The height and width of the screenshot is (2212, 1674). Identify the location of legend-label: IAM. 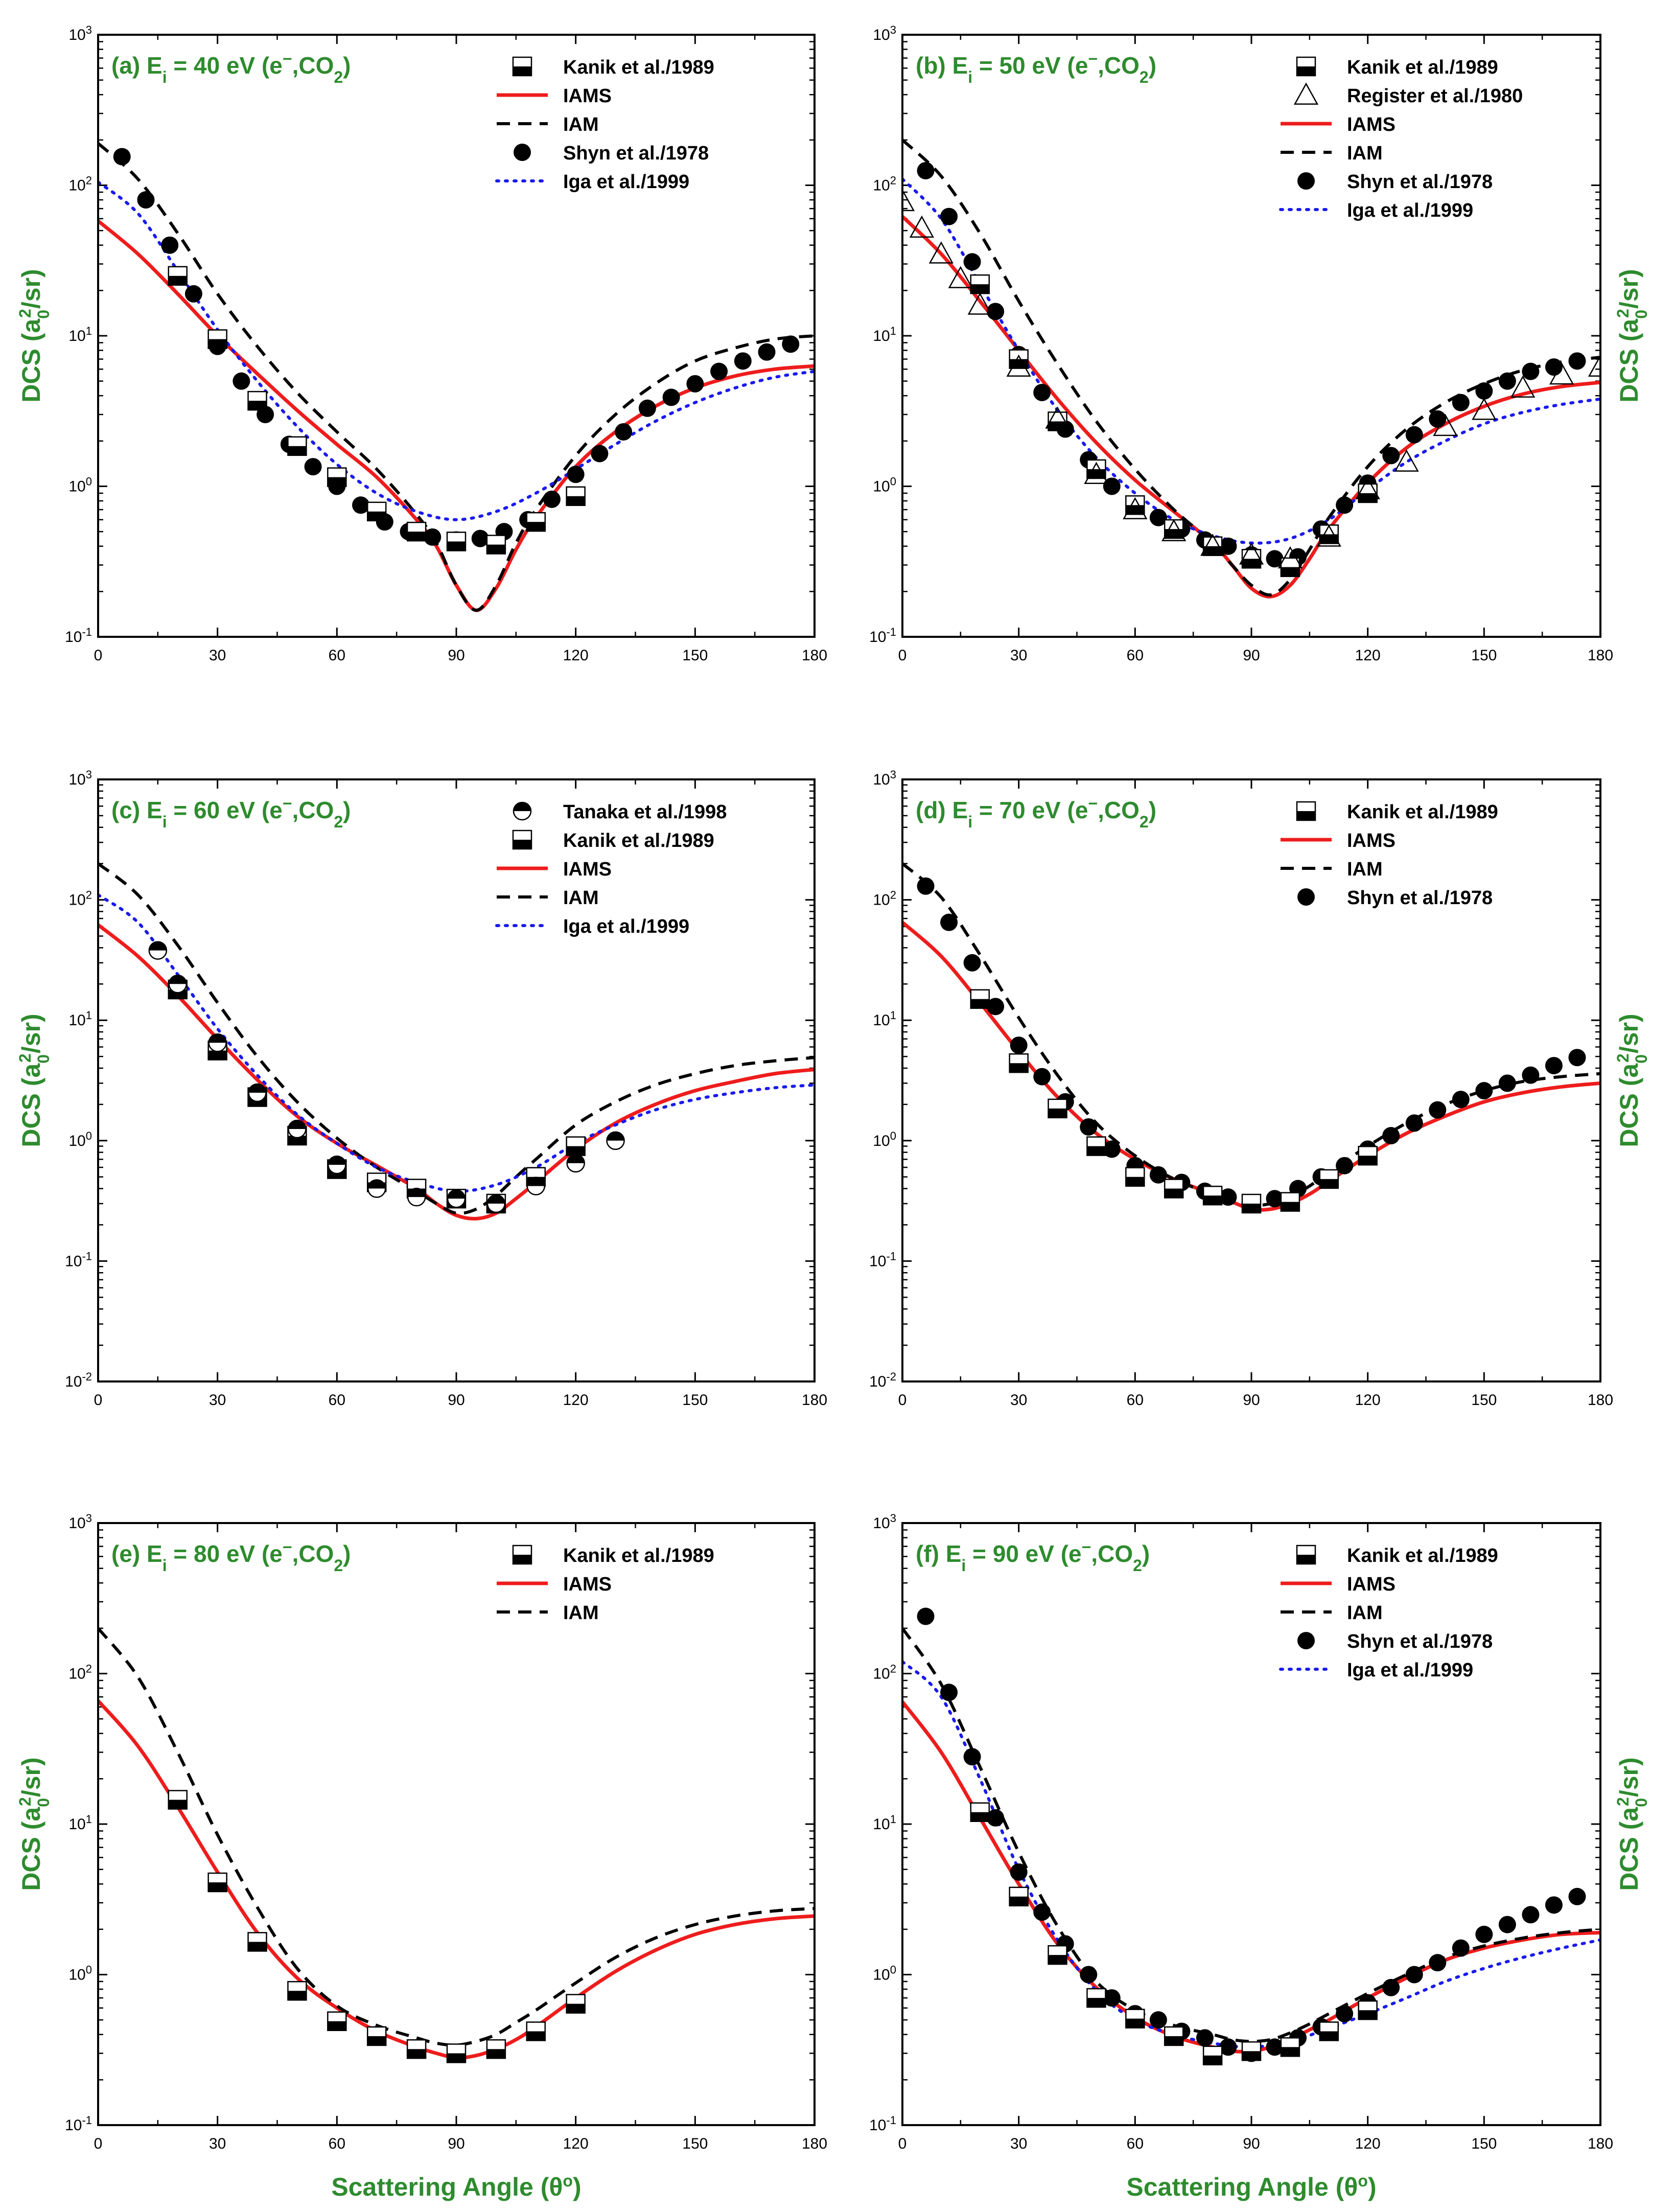
(1365, 1613).